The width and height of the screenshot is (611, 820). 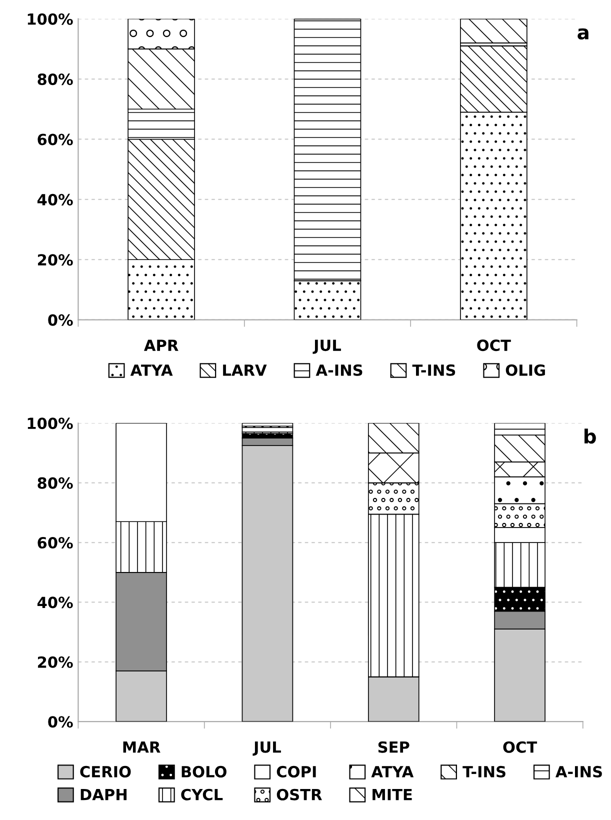 What do you see at coordinates (299, 794) in the screenshot?
I see `legend-label: OSTR` at bounding box center [299, 794].